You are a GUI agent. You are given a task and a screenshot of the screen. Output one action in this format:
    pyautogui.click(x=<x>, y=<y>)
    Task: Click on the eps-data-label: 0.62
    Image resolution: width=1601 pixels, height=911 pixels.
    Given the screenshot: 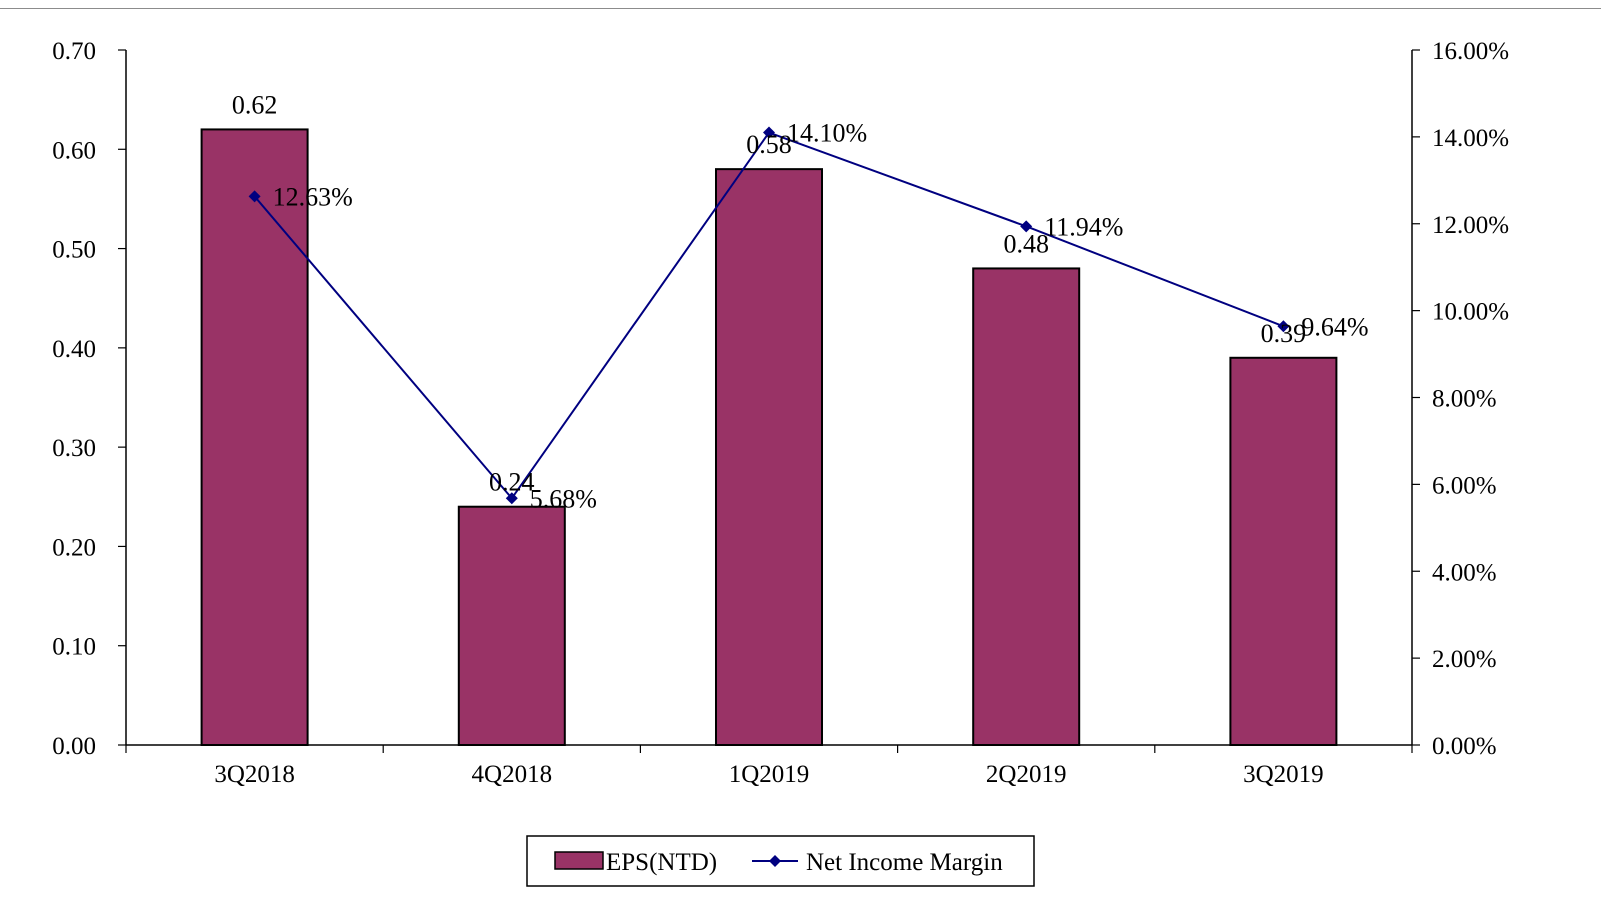 What is the action you would take?
    pyautogui.click(x=255, y=104)
    